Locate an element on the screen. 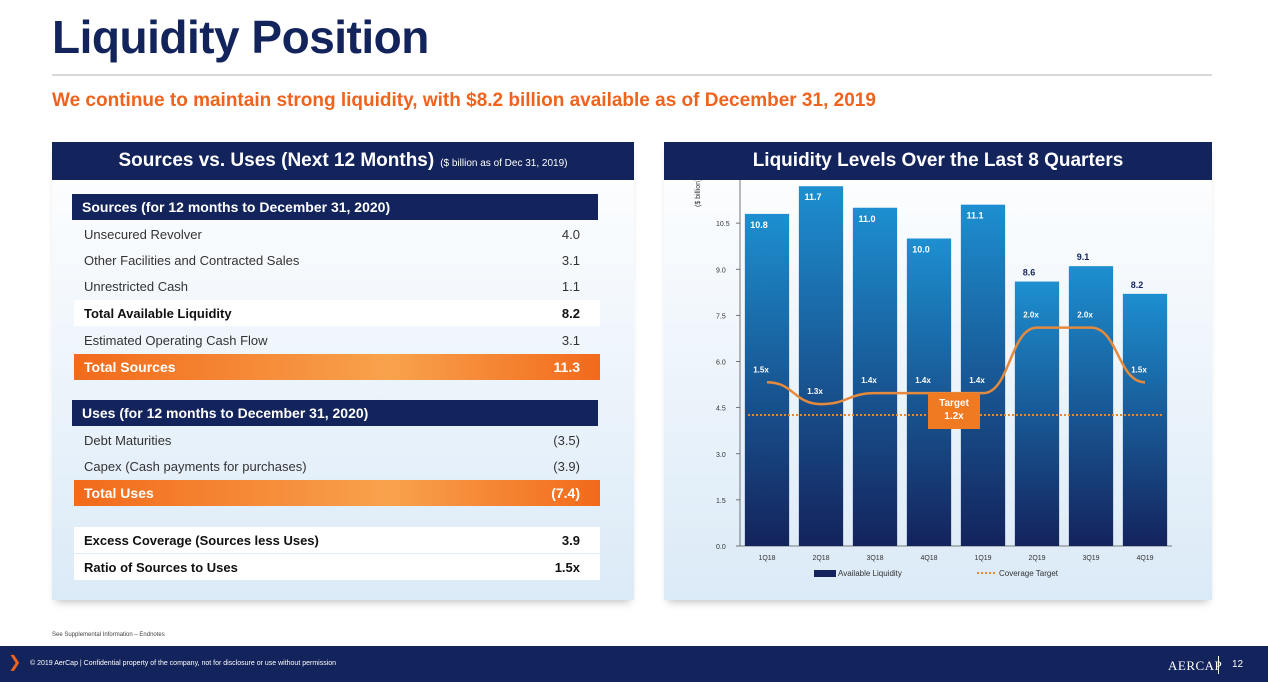  ratio-label: 1.3x is located at coordinates (815, 391).